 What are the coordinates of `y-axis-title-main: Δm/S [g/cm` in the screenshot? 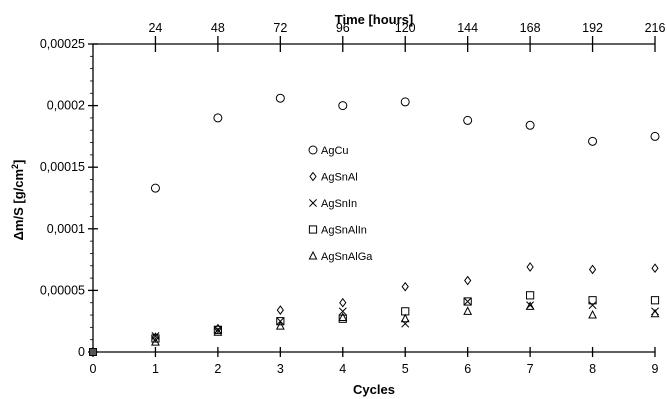 It's located at (18, 204).